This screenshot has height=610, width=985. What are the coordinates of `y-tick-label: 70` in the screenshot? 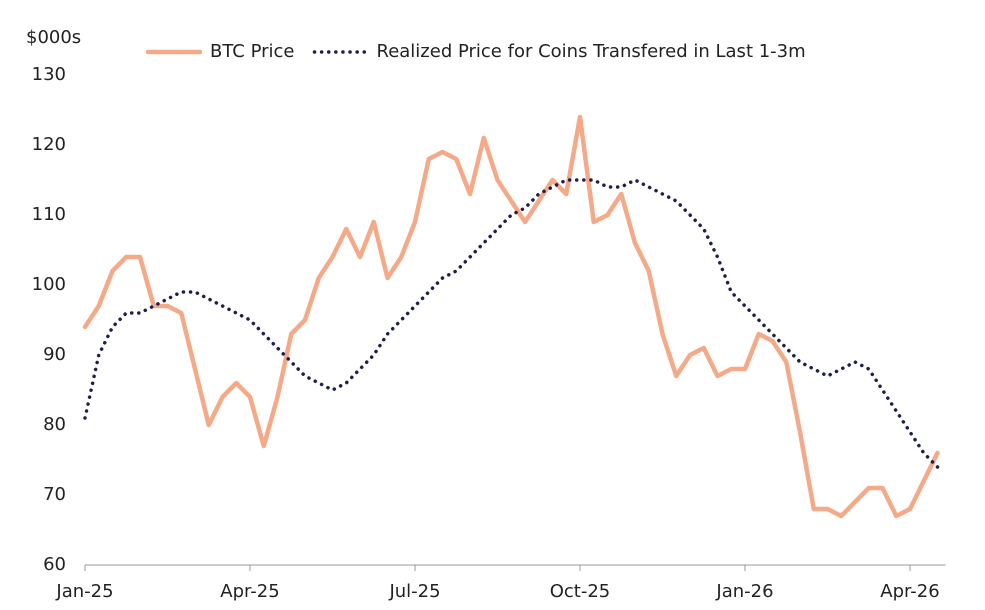 It's located at (54, 494).